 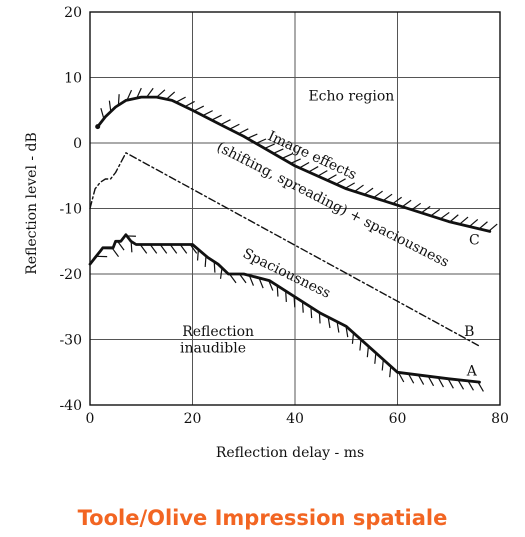 I want to click on series-start-point-C, so click(x=98, y=127).